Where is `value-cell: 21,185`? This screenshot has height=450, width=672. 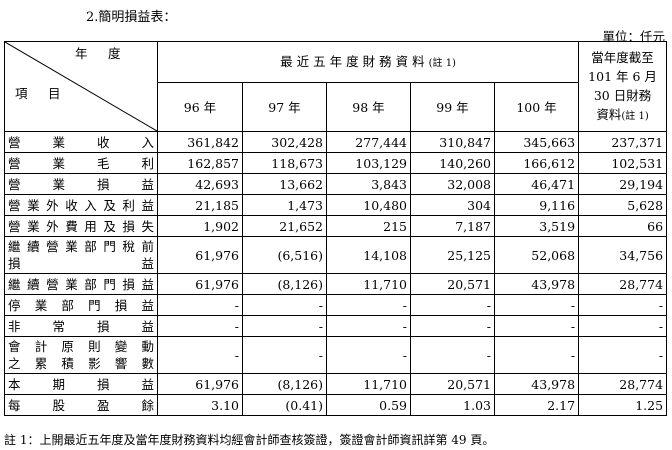 value-cell: 21,185 is located at coordinates (200, 205).